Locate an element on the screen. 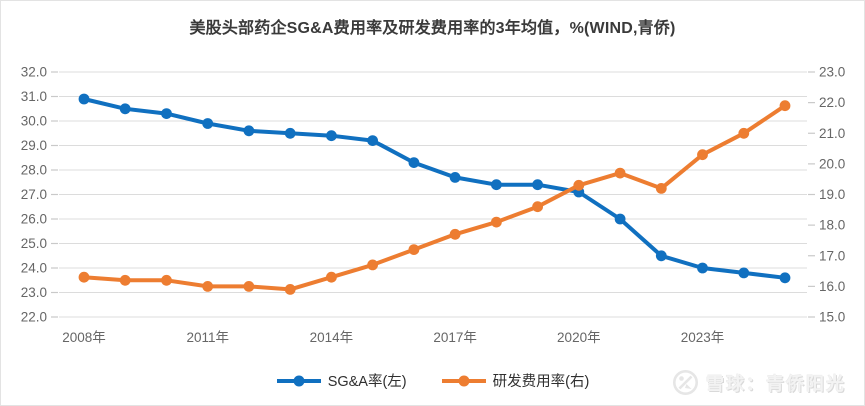  legend-label-sga: SG&A率(左) is located at coordinates (367, 382).